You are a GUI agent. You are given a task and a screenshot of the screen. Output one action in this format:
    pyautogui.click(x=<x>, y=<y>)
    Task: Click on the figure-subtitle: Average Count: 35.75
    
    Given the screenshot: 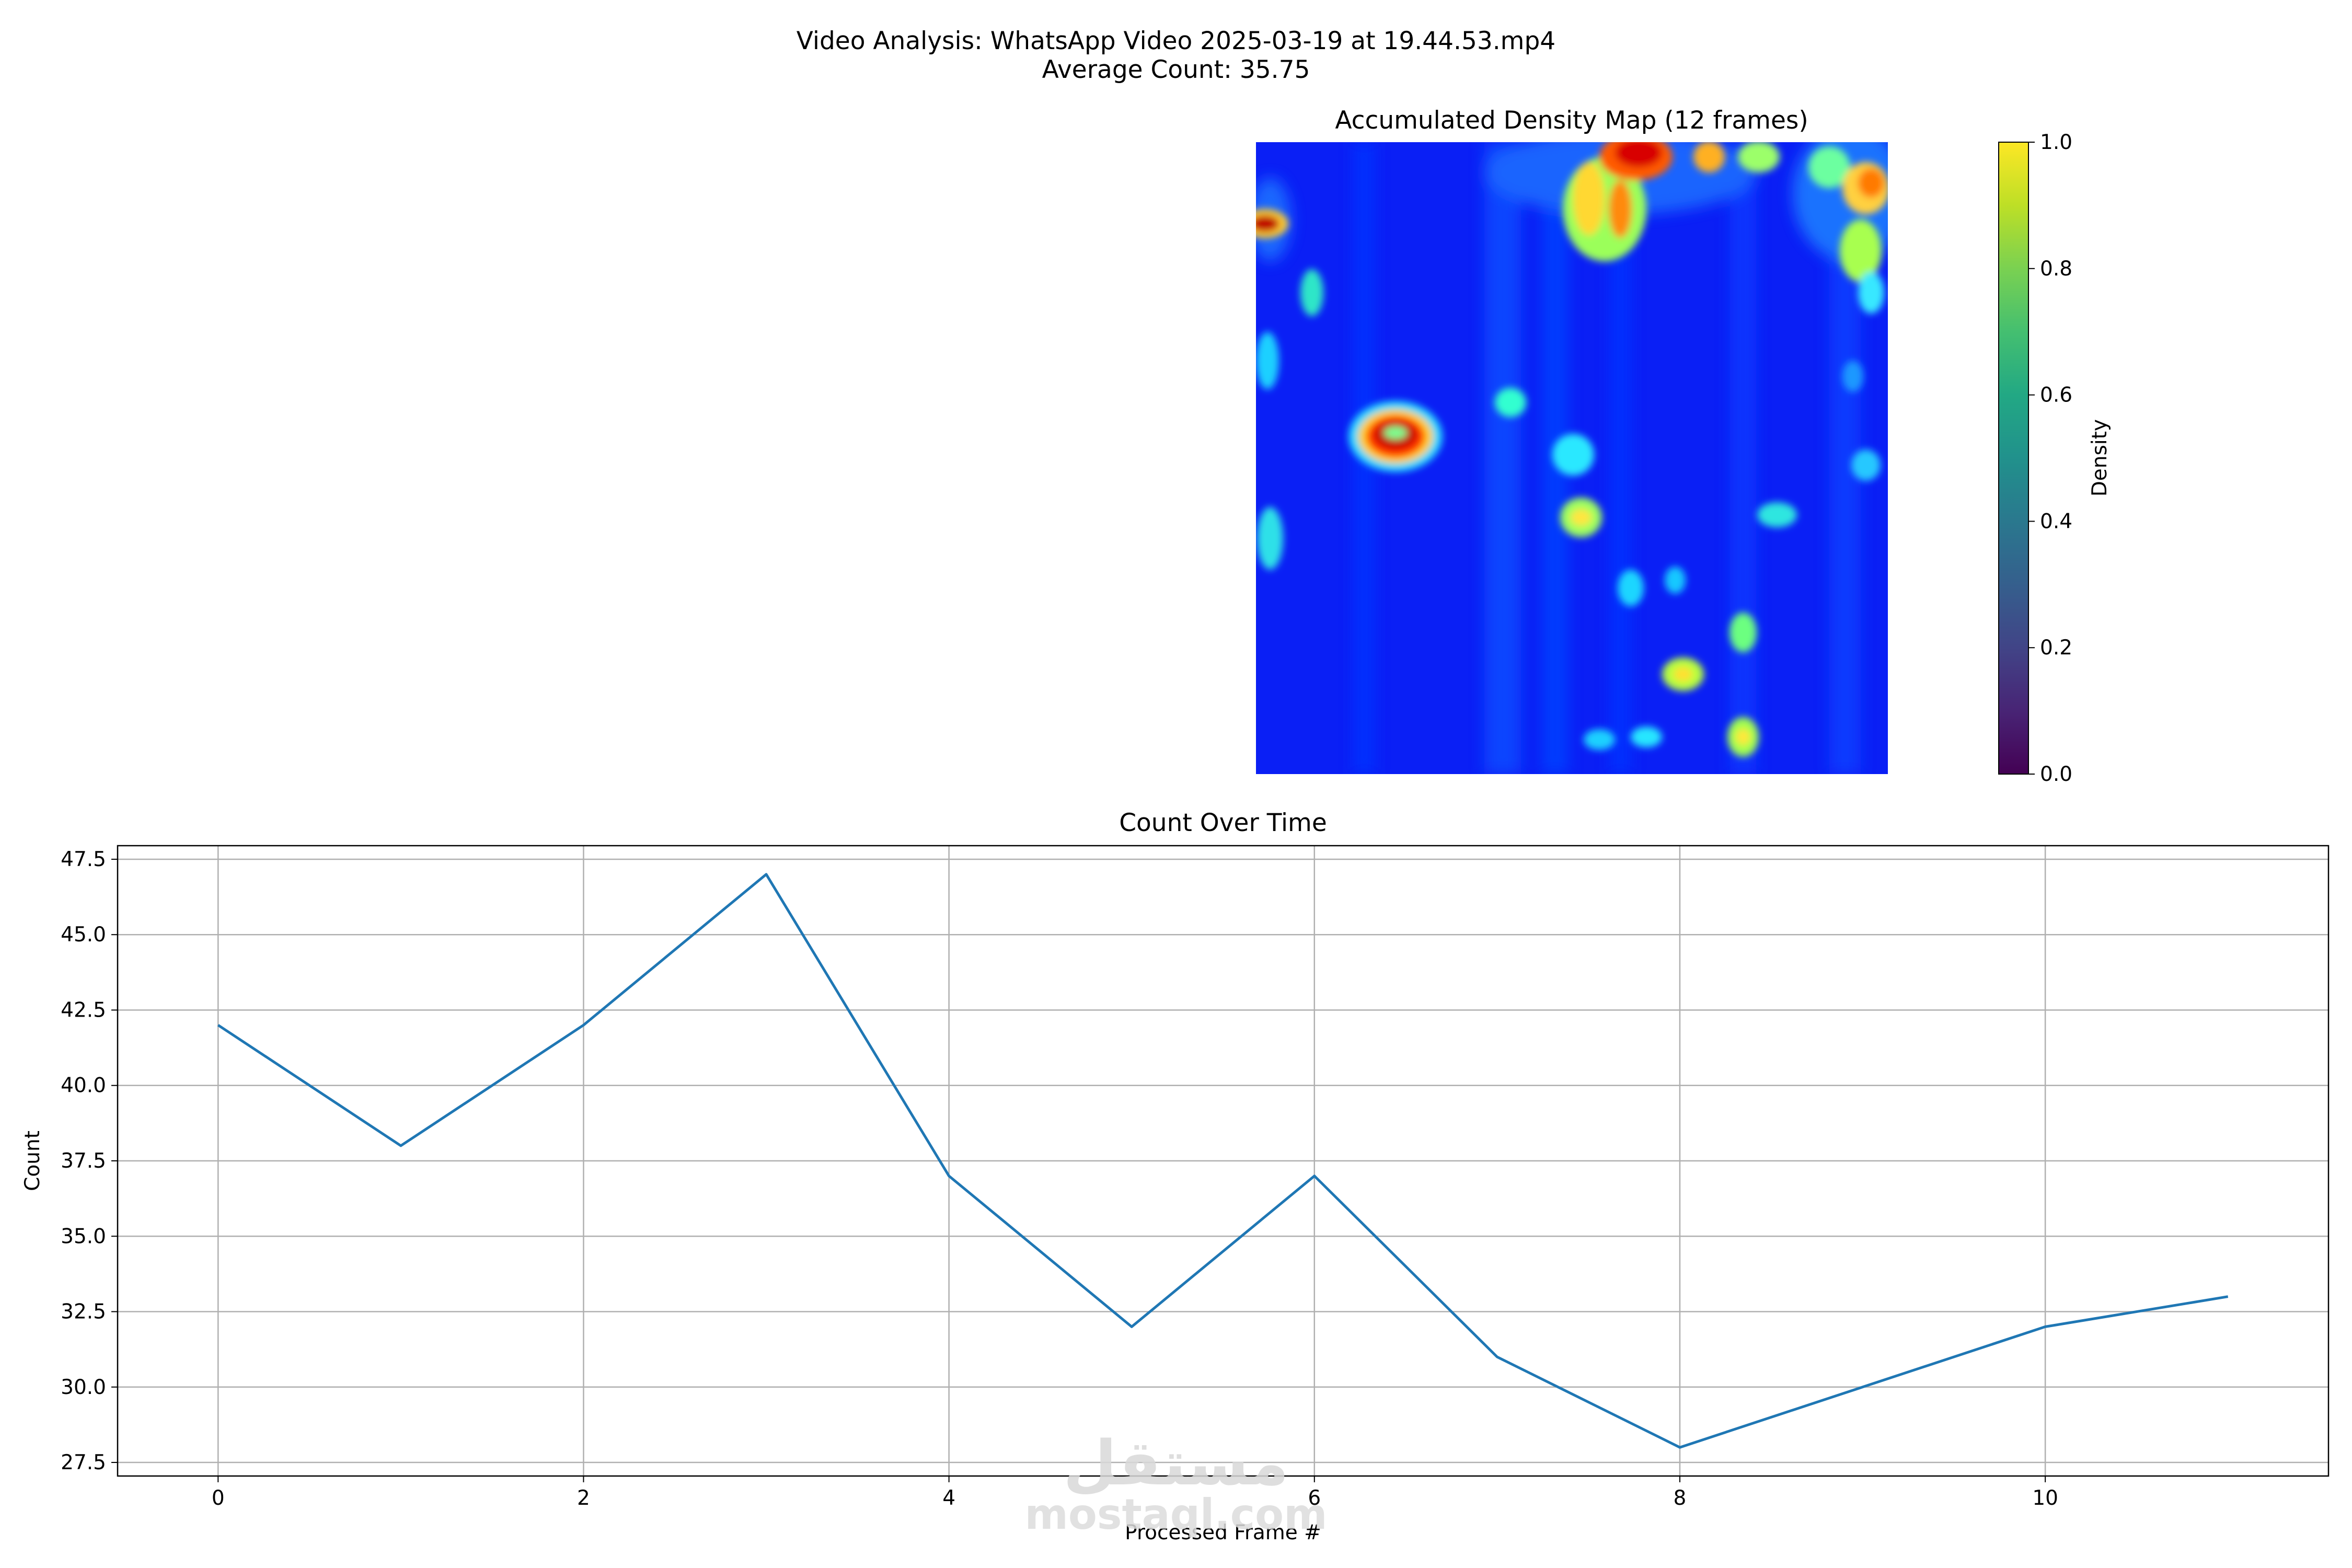 What is the action you would take?
    pyautogui.click(x=1176, y=69)
    